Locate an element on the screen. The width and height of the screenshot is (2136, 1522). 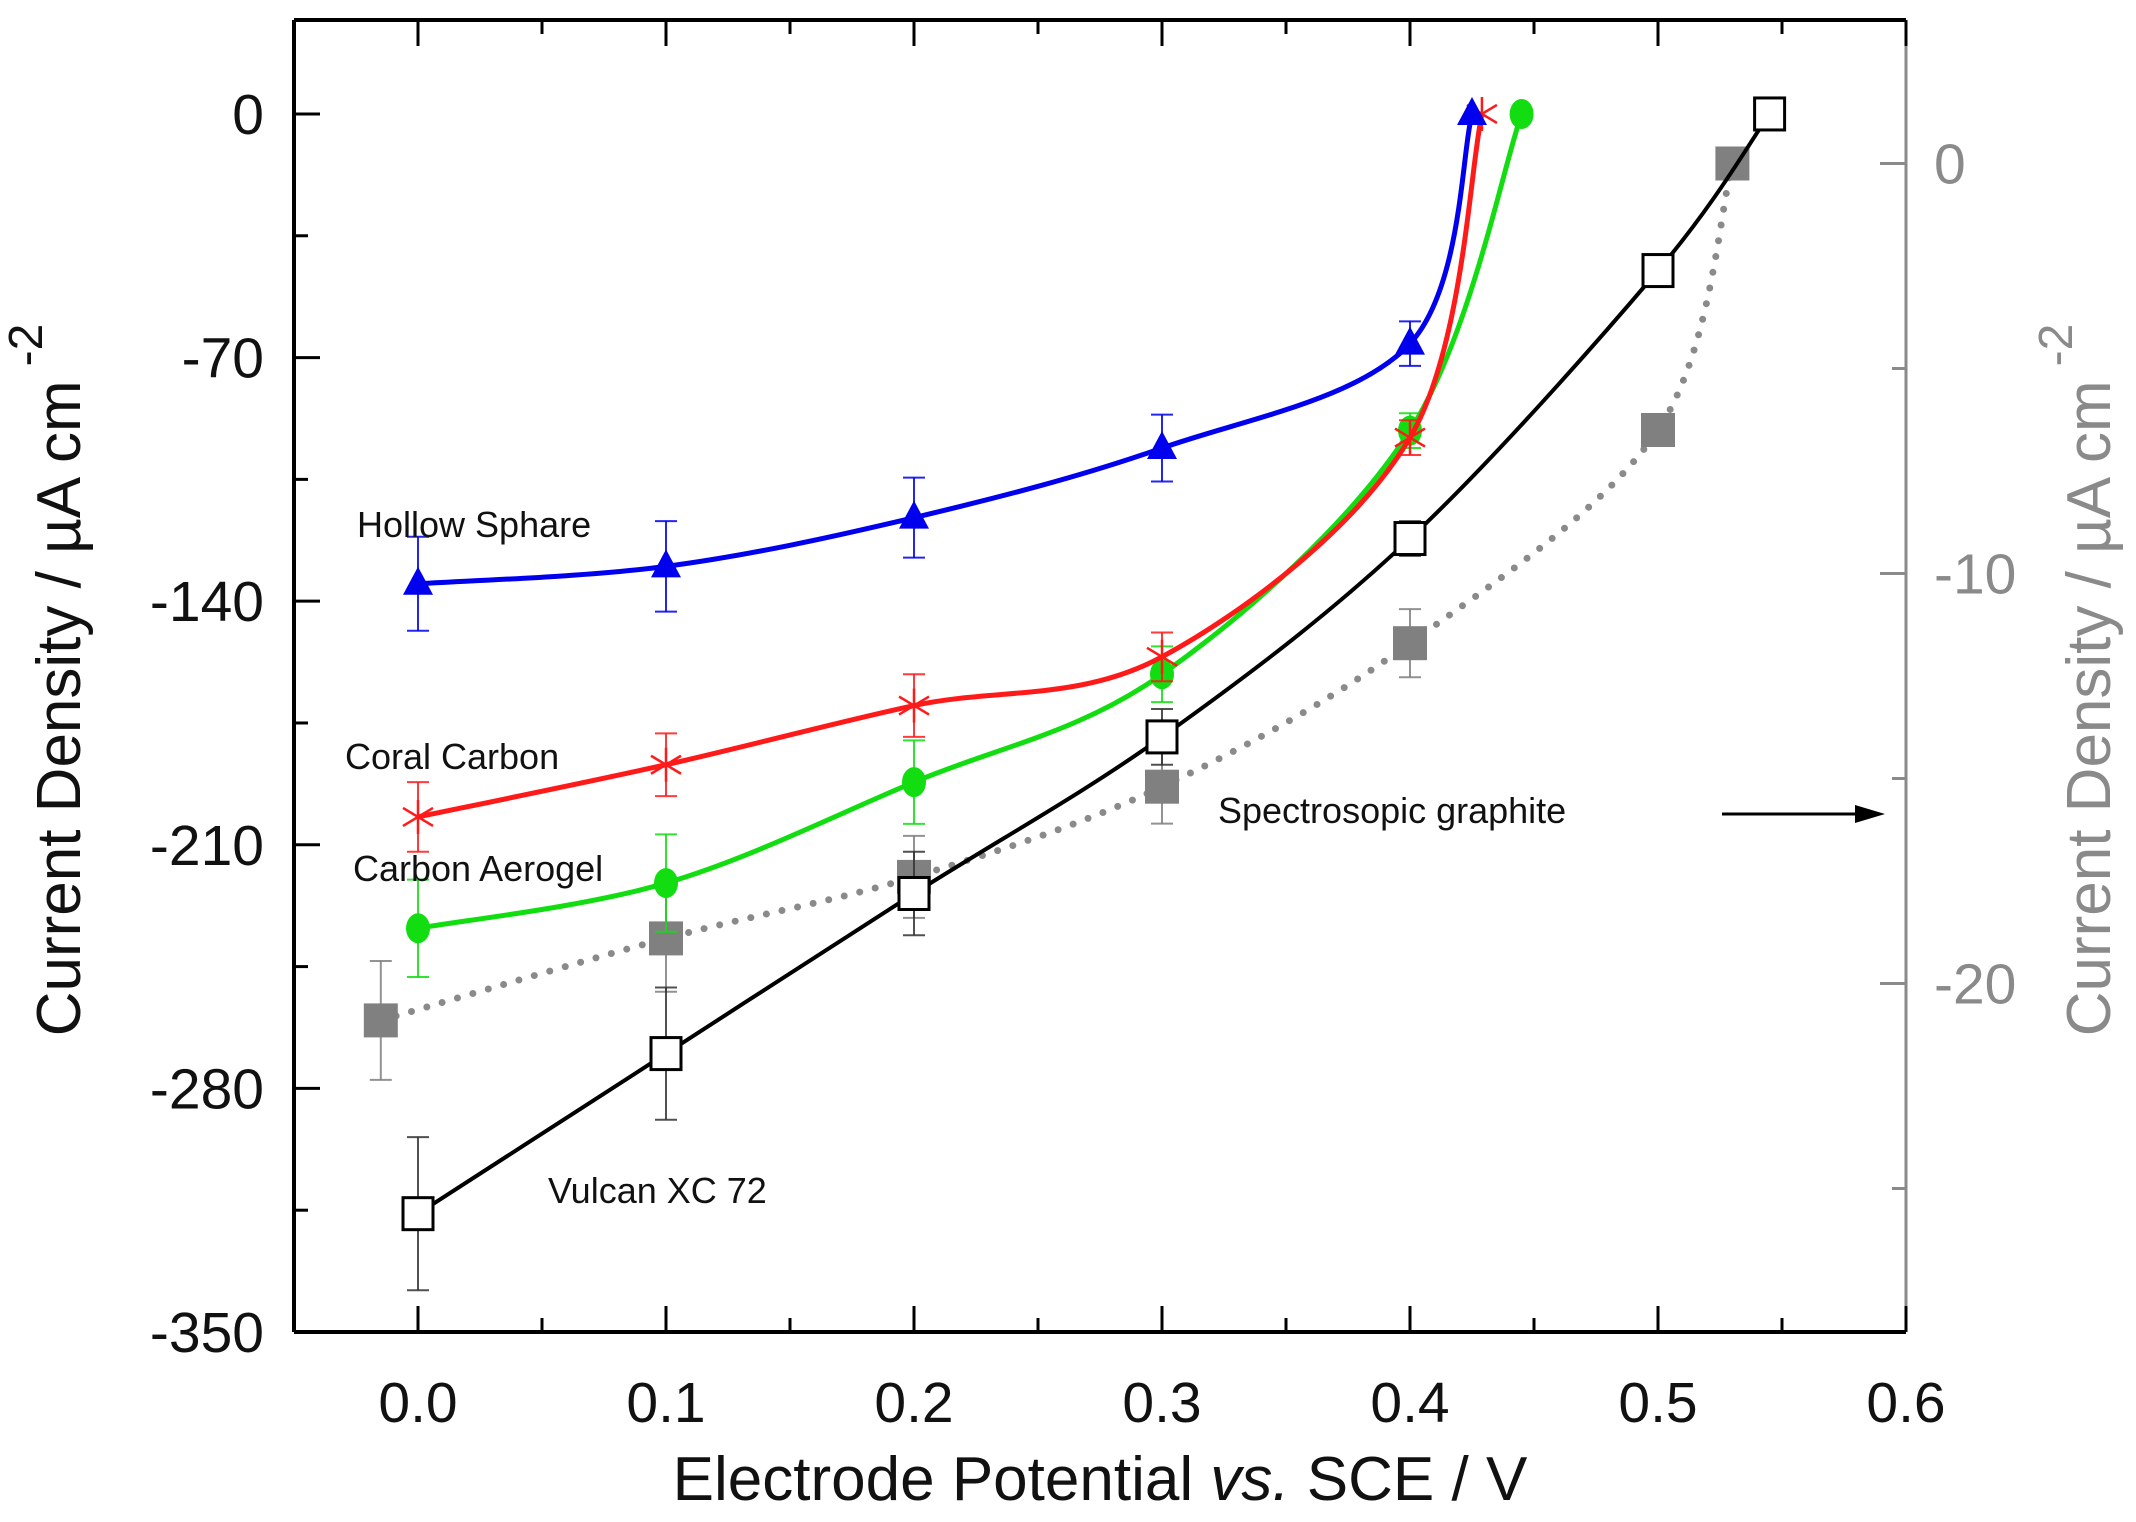
y-axis-title-main: Current Density / µA cm is located at coordinates (59, 708).